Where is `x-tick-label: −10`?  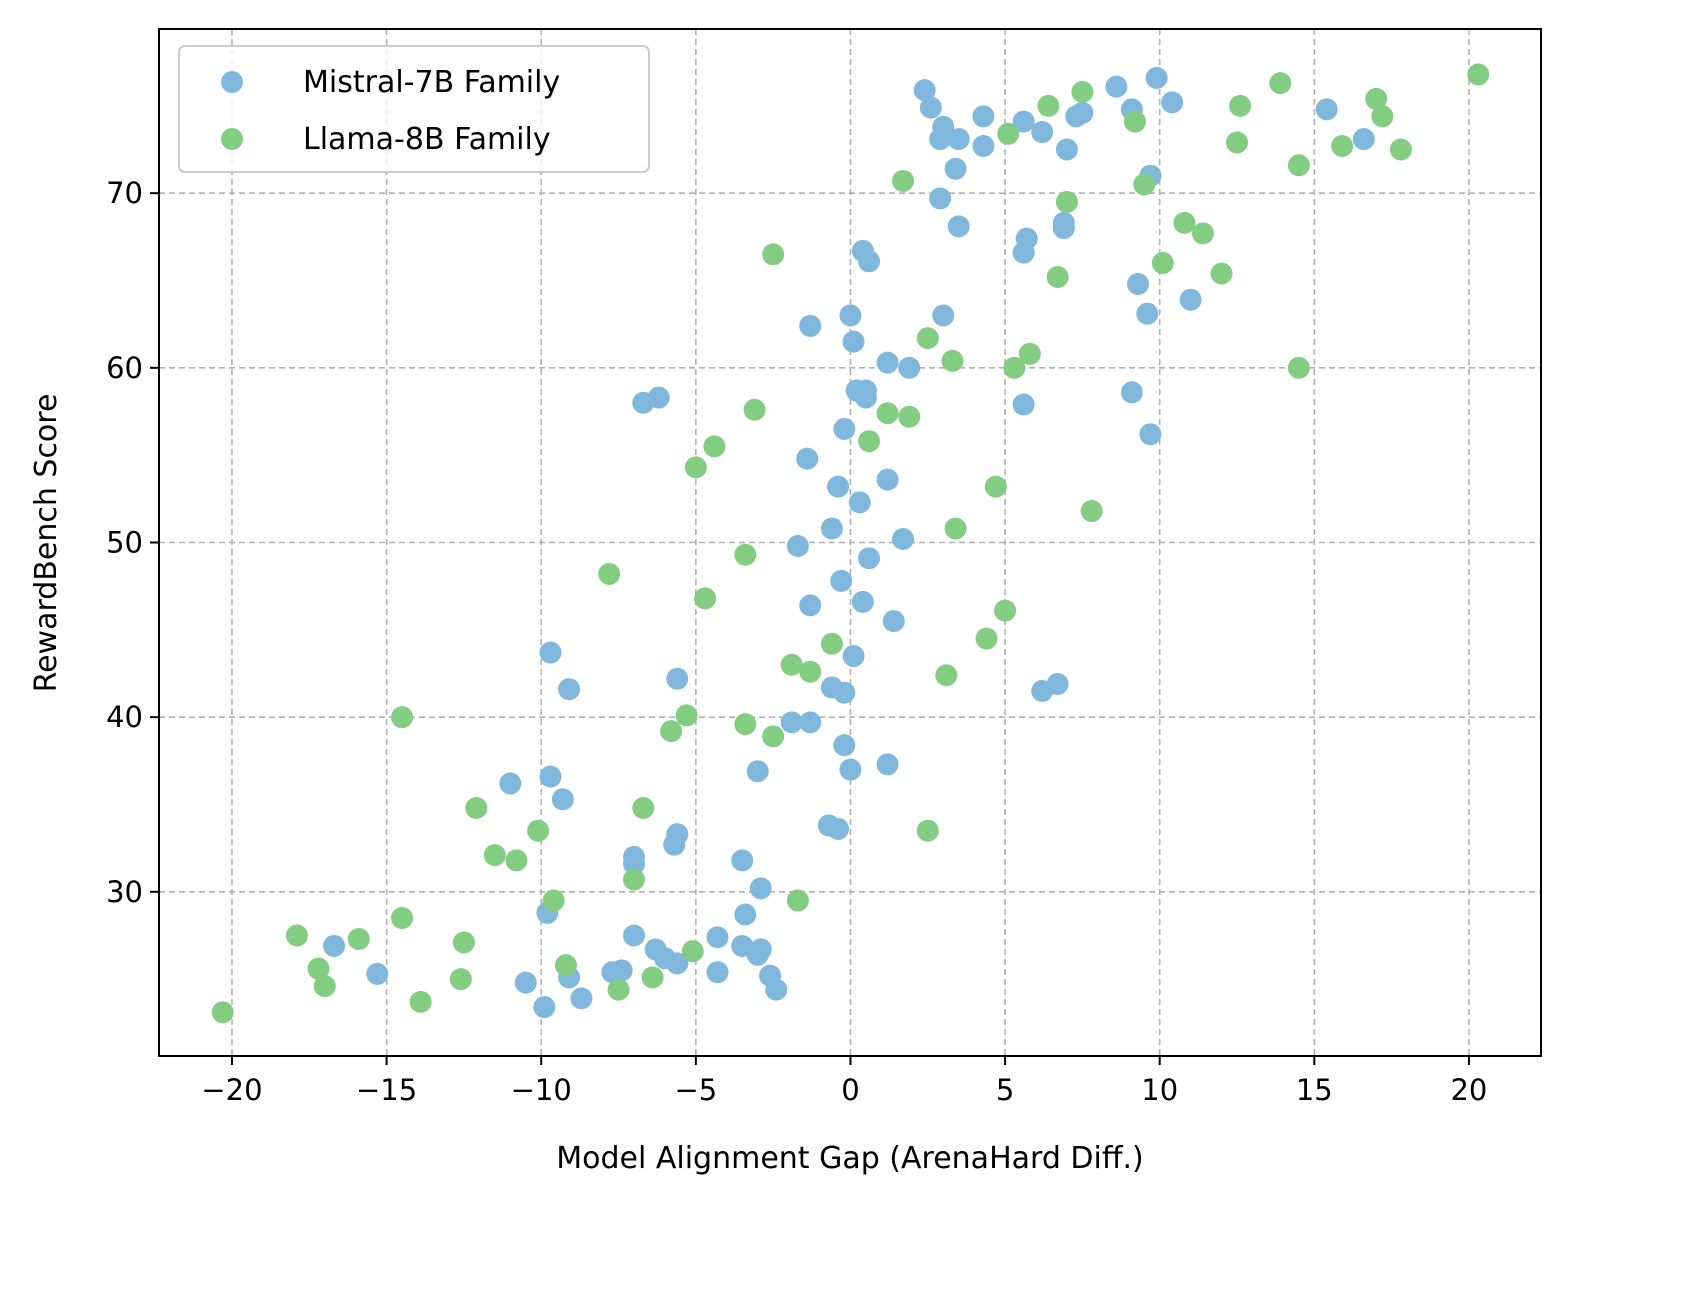
x-tick-label: −10 is located at coordinates (541, 1090).